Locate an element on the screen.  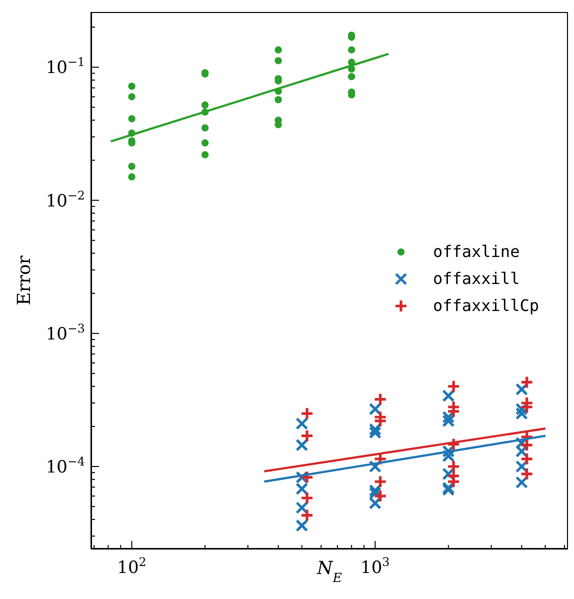
legend-label: offaxxill is located at coordinates (476, 278).